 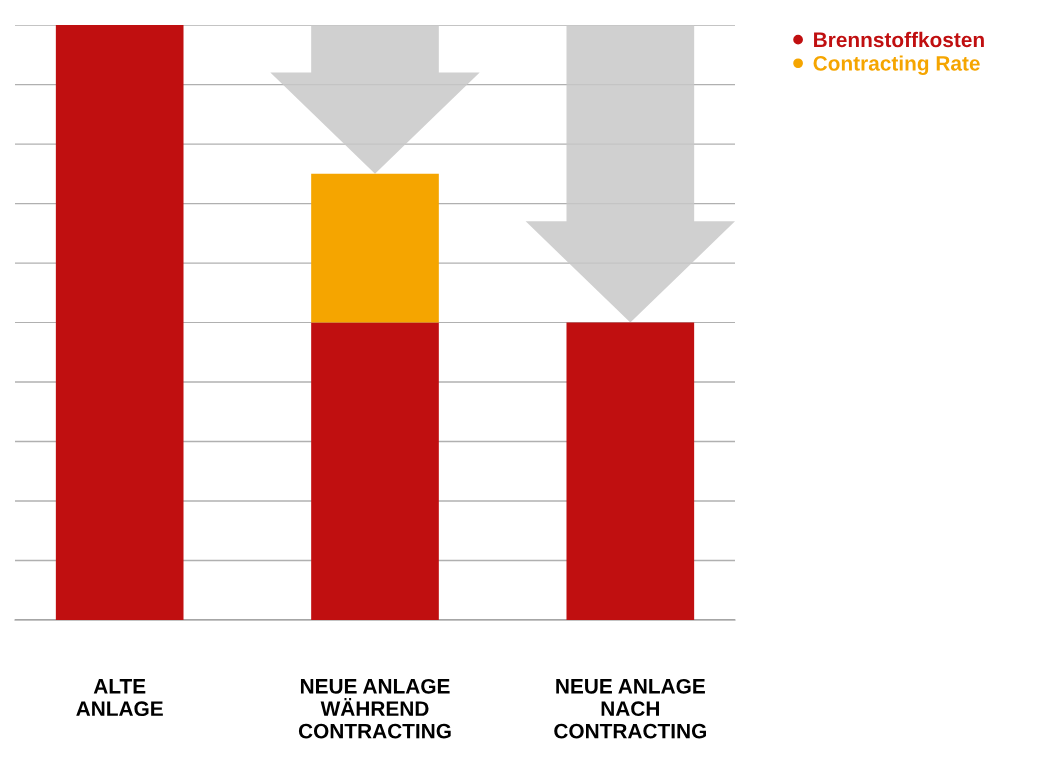 What do you see at coordinates (630, 708) in the screenshot?
I see `x-tick-label: NEUE ANLAGE NACH CONTRACTING` at bounding box center [630, 708].